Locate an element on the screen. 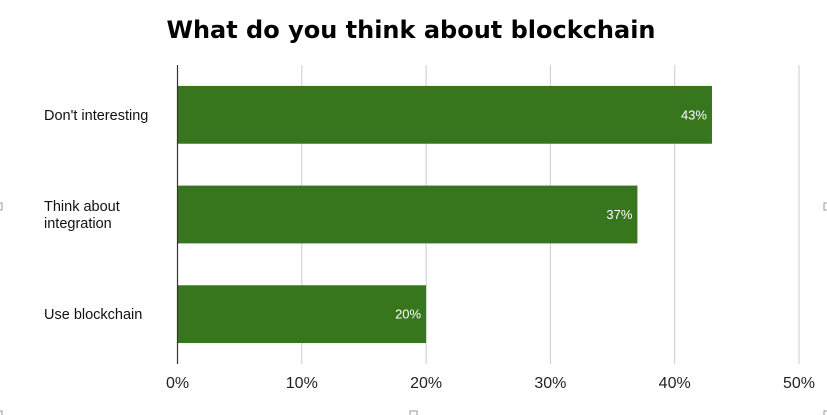  x-tick-label: 10% is located at coordinates (302, 383).